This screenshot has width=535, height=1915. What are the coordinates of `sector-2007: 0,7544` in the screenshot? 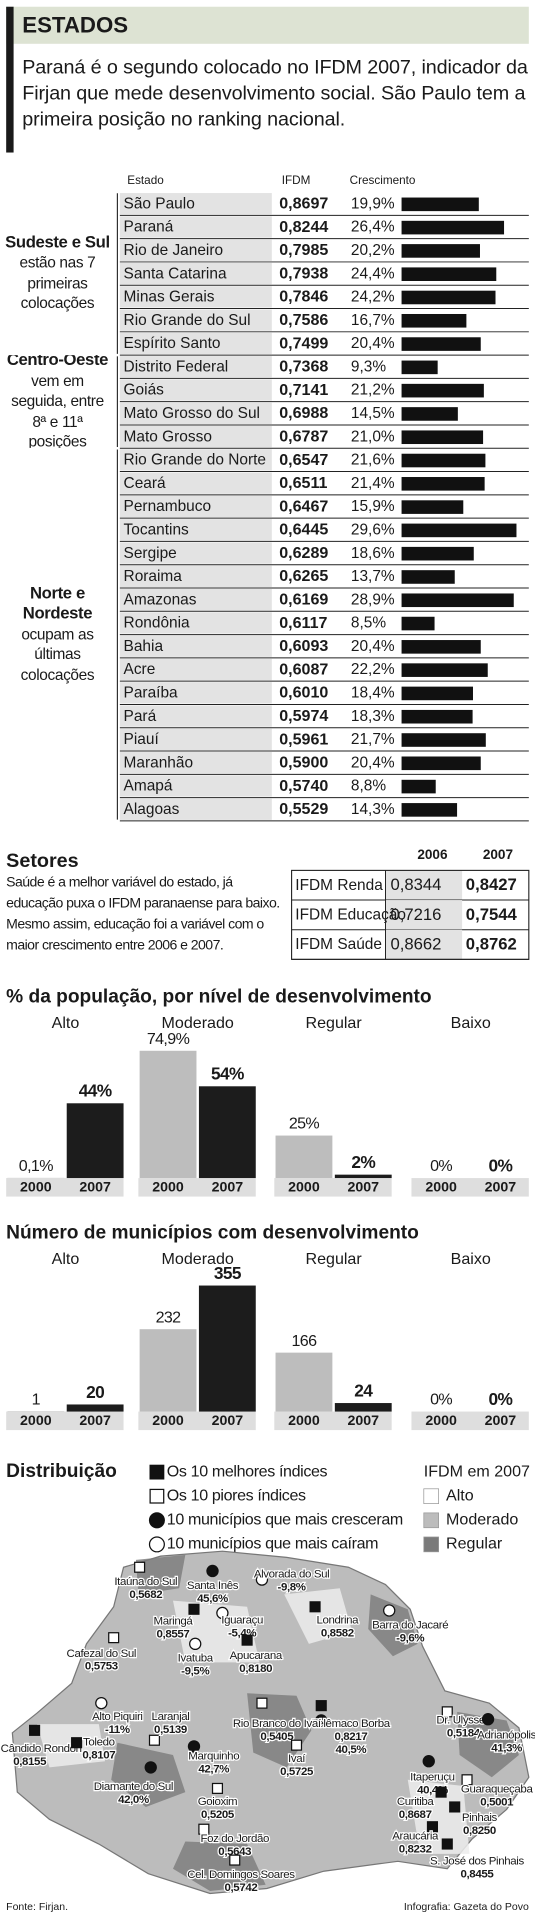 It's located at (492, 914).